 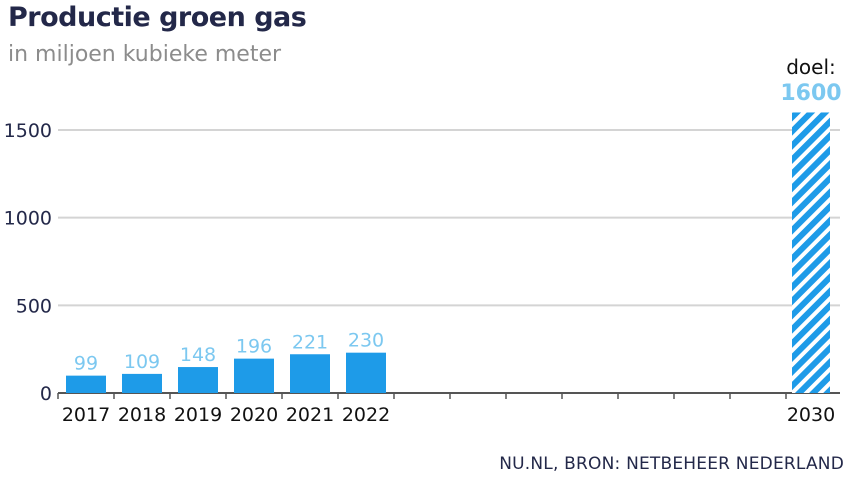 What do you see at coordinates (86, 384) in the screenshot?
I see `bar-2017` at bounding box center [86, 384].